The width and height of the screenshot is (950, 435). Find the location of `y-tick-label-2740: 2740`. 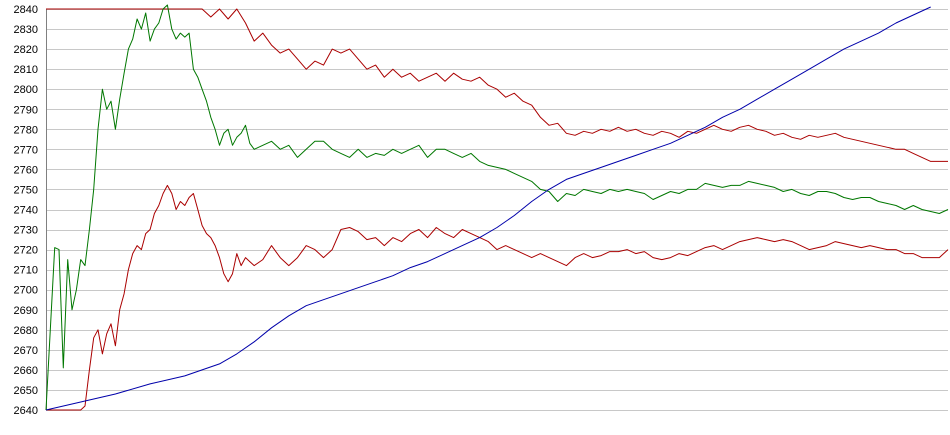

y-tick-label-2740: 2740 is located at coordinates (26, 211).